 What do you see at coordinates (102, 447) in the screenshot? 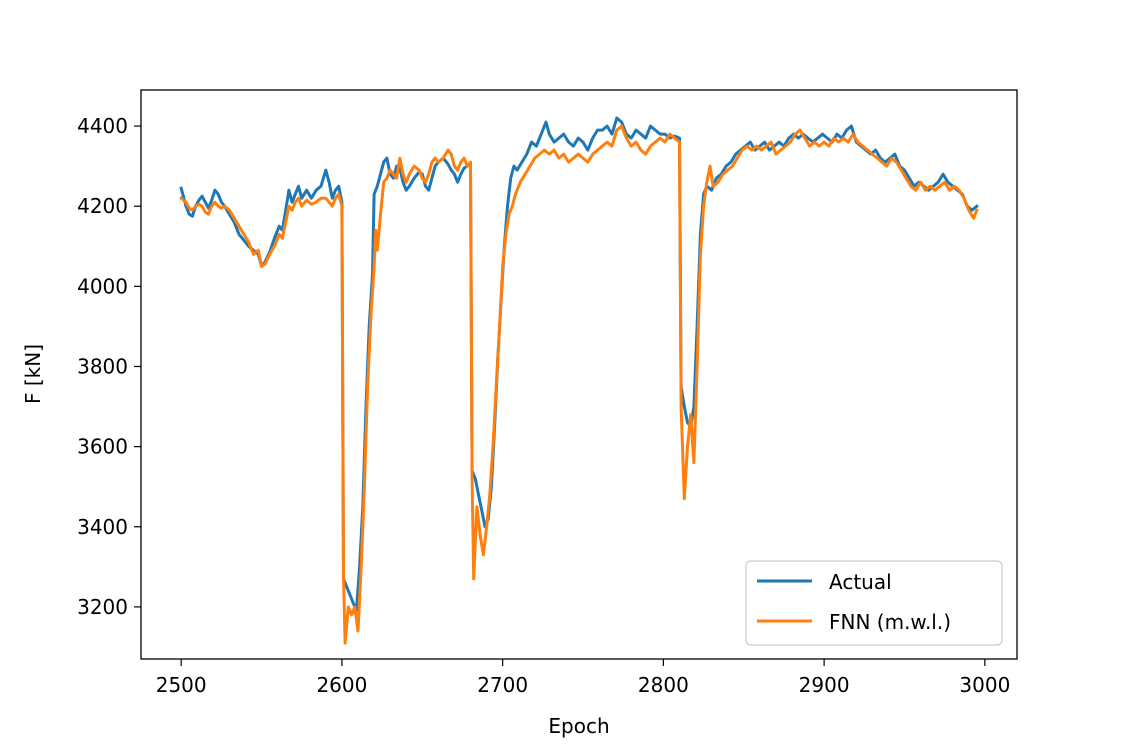
I see `y-tick-label: 3600` at bounding box center [102, 447].